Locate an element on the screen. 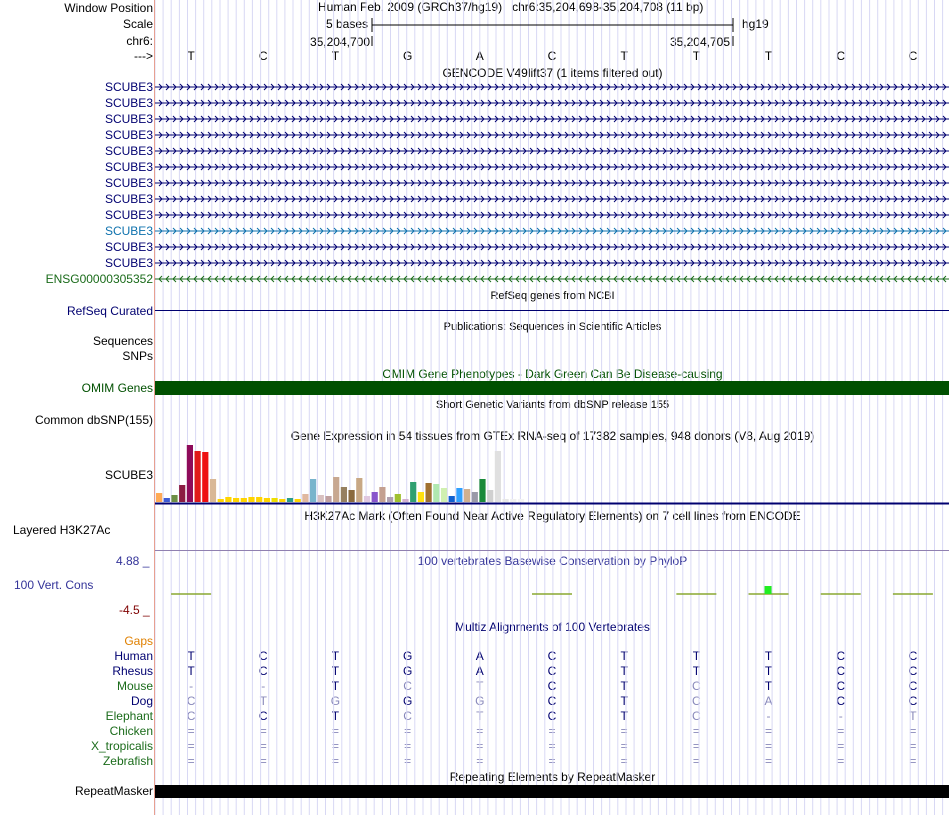 This screenshot has height=815, width=950. pubs-snps-label: SNPs is located at coordinates (137, 356).